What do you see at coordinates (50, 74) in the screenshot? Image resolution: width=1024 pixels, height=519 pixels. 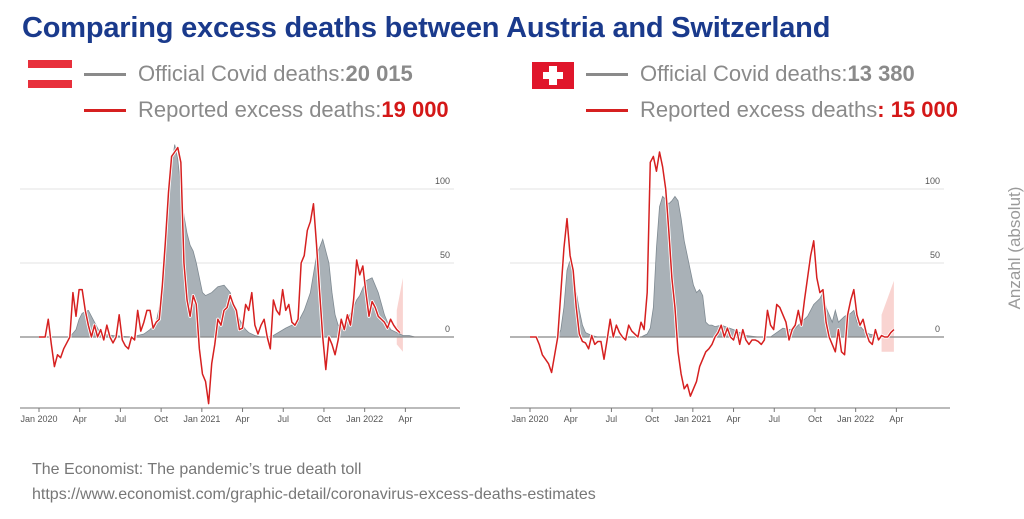 I see `austria-flag-icon` at bounding box center [50, 74].